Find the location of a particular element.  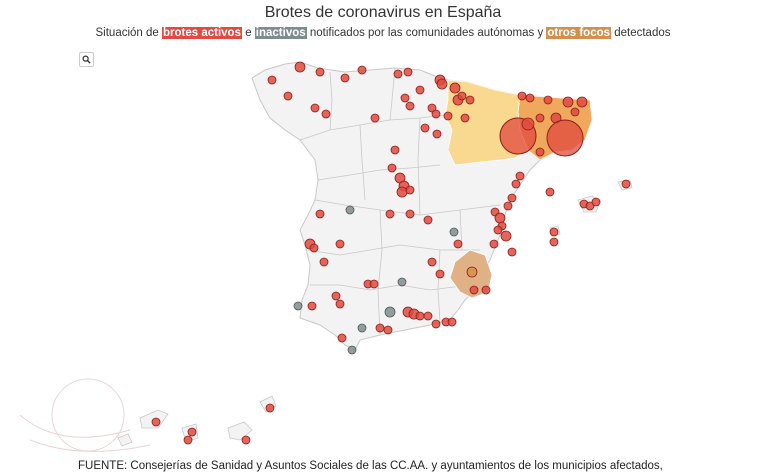

search-icon is located at coordinates (86, 59).